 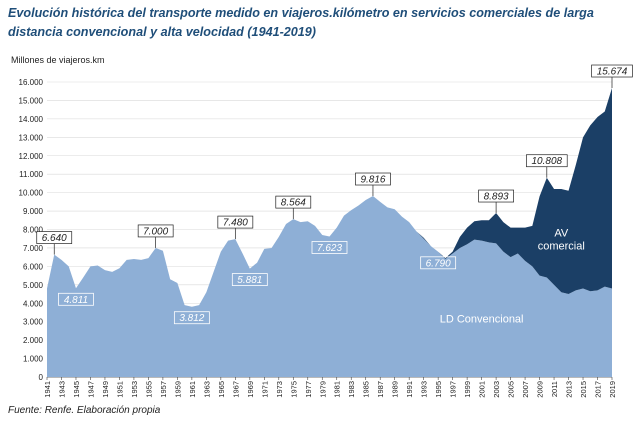 What do you see at coordinates (424, 389) in the screenshot?
I see `x-tick-label: 1993` at bounding box center [424, 389].